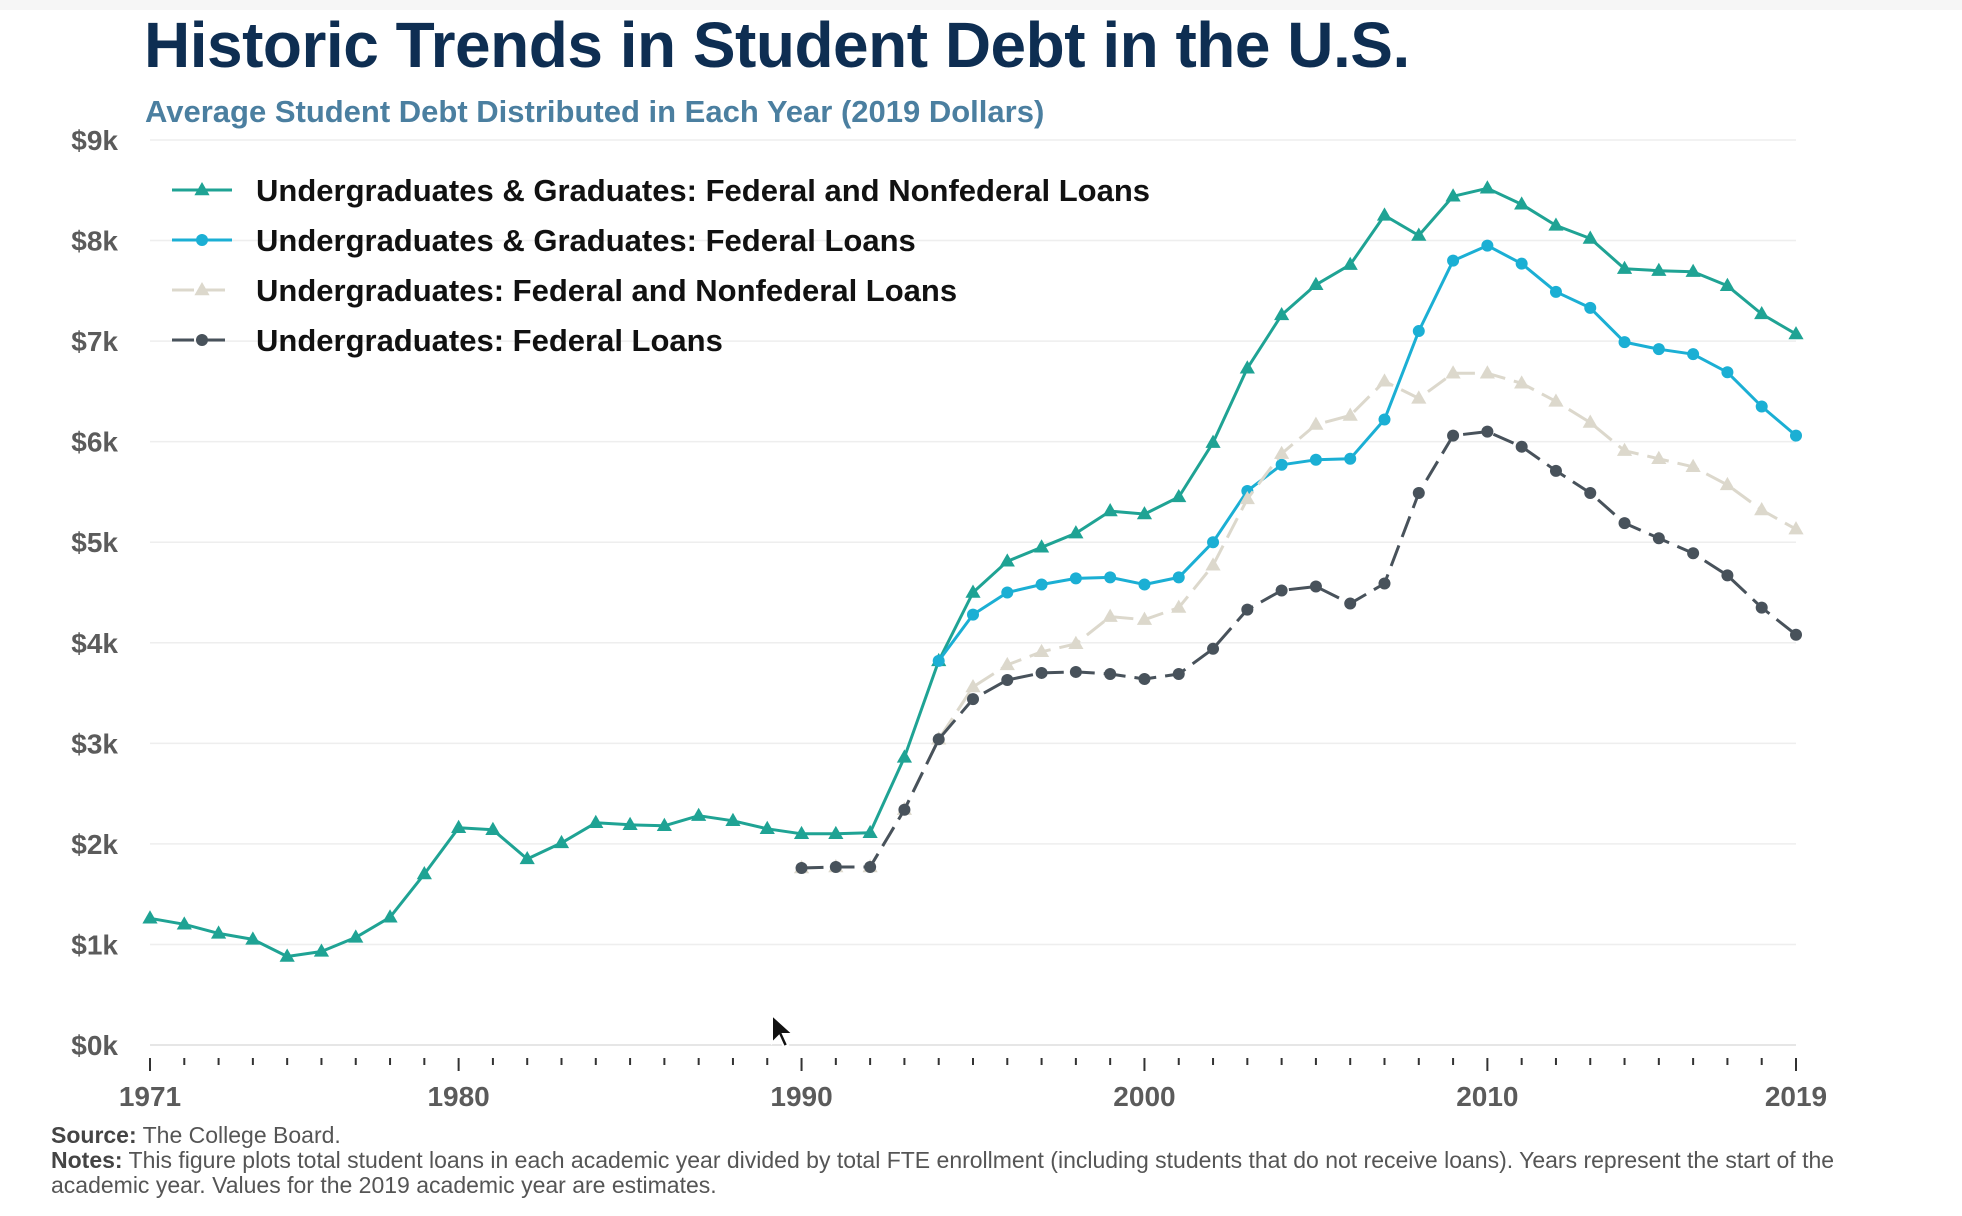 The image size is (1962, 1216). Describe the element at coordinates (783, 1031) in the screenshot. I see `mouse-pointer-icon` at that location.